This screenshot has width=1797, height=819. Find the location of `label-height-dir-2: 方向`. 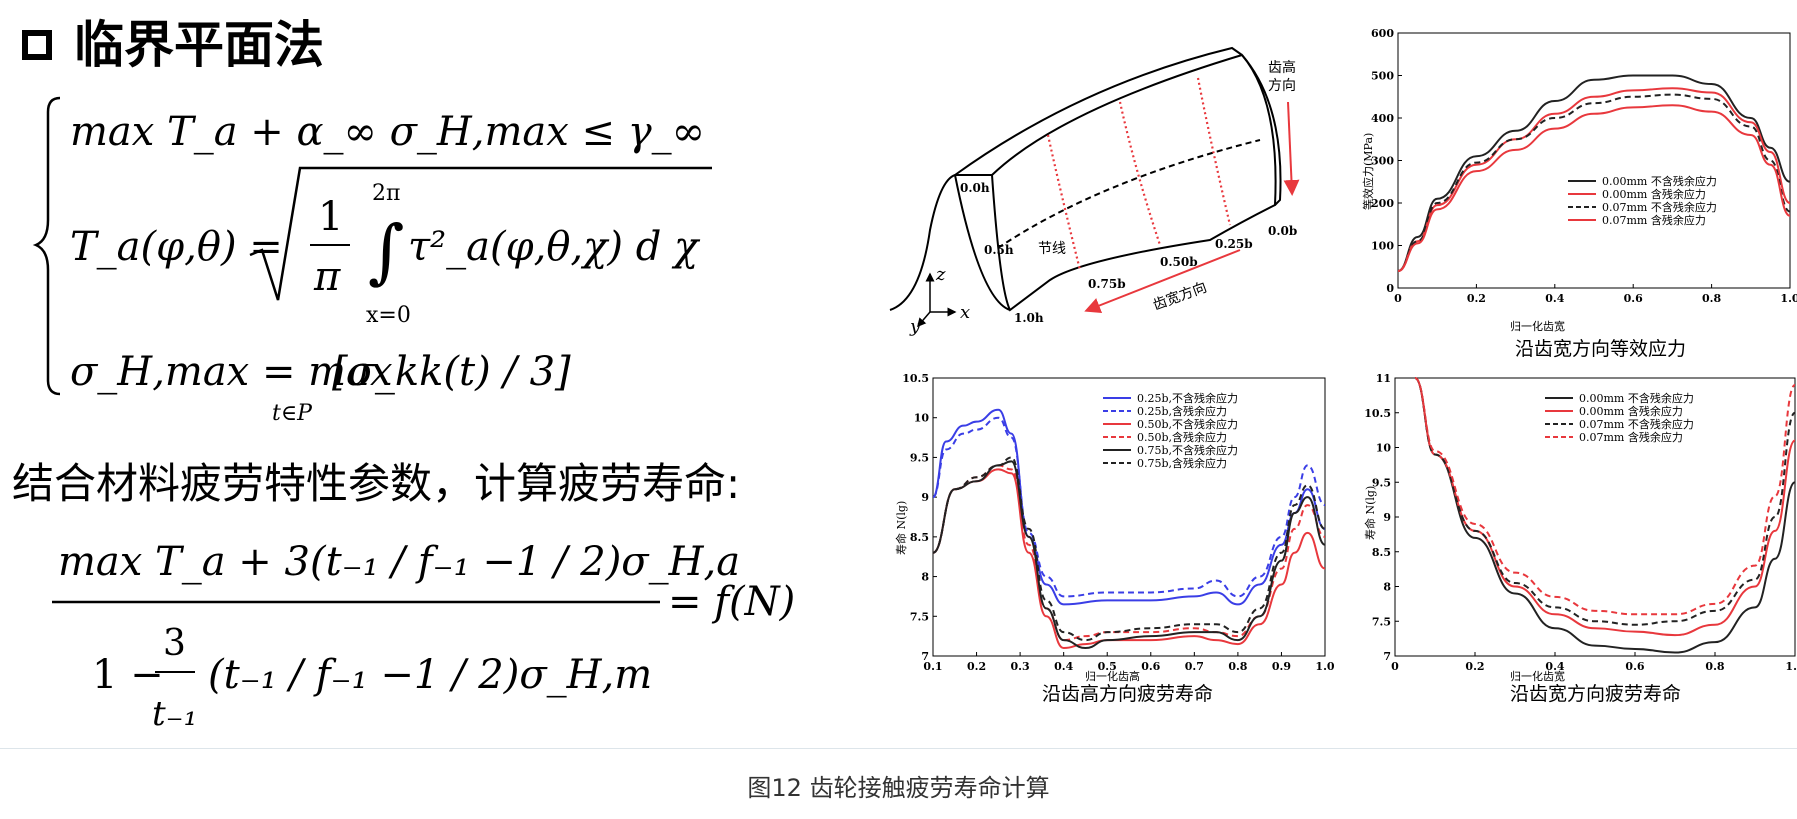

label-height-dir-2: 方向 is located at coordinates (1282, 86).